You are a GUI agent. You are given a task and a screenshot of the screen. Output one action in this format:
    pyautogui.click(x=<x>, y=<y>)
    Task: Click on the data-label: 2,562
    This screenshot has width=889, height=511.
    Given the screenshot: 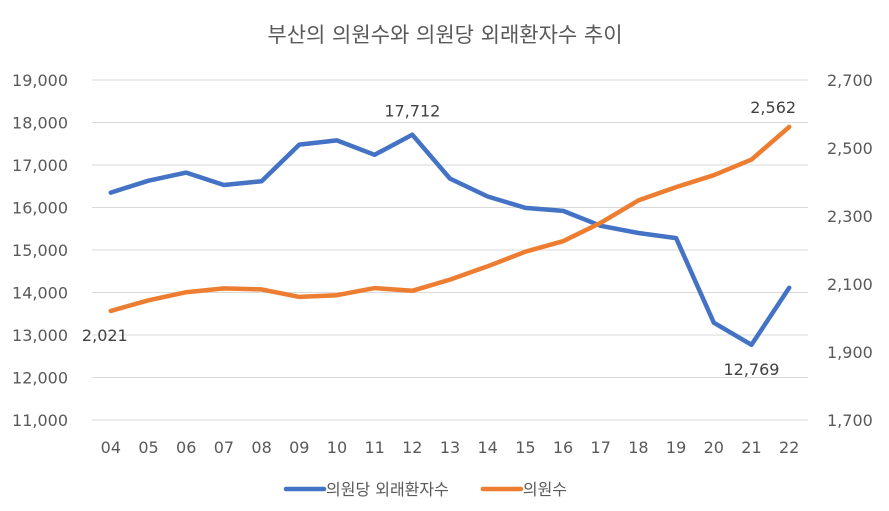 What is the action you would take?
    pyautogui.click(x=773, y=107)
    